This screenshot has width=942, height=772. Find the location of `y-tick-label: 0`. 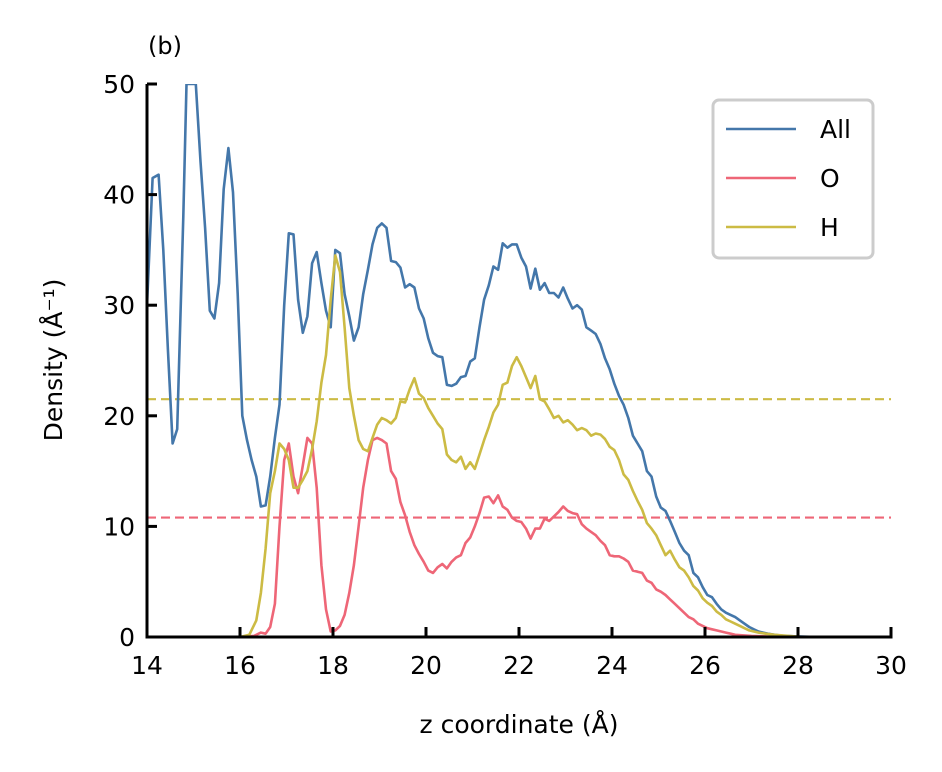

y-tick-label: 0 is located at coordinates (127, 637).